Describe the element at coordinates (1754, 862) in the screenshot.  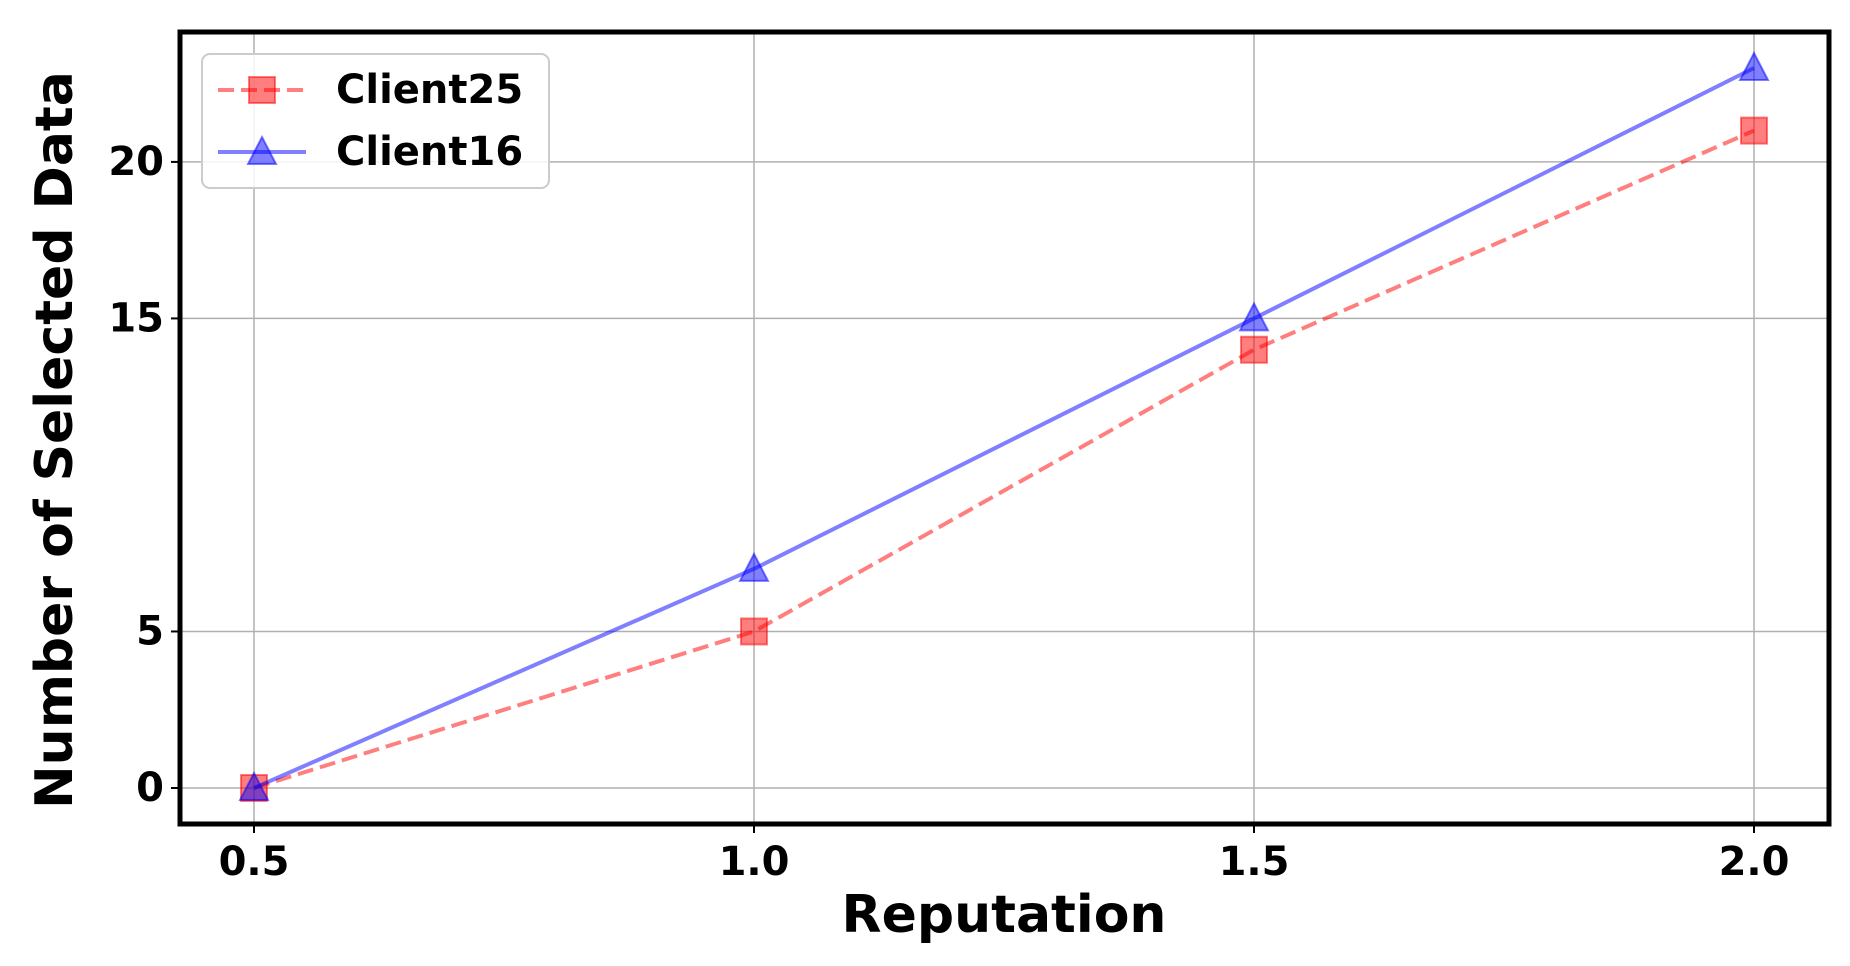
I see `x-tick-label: 2.0` at that location.